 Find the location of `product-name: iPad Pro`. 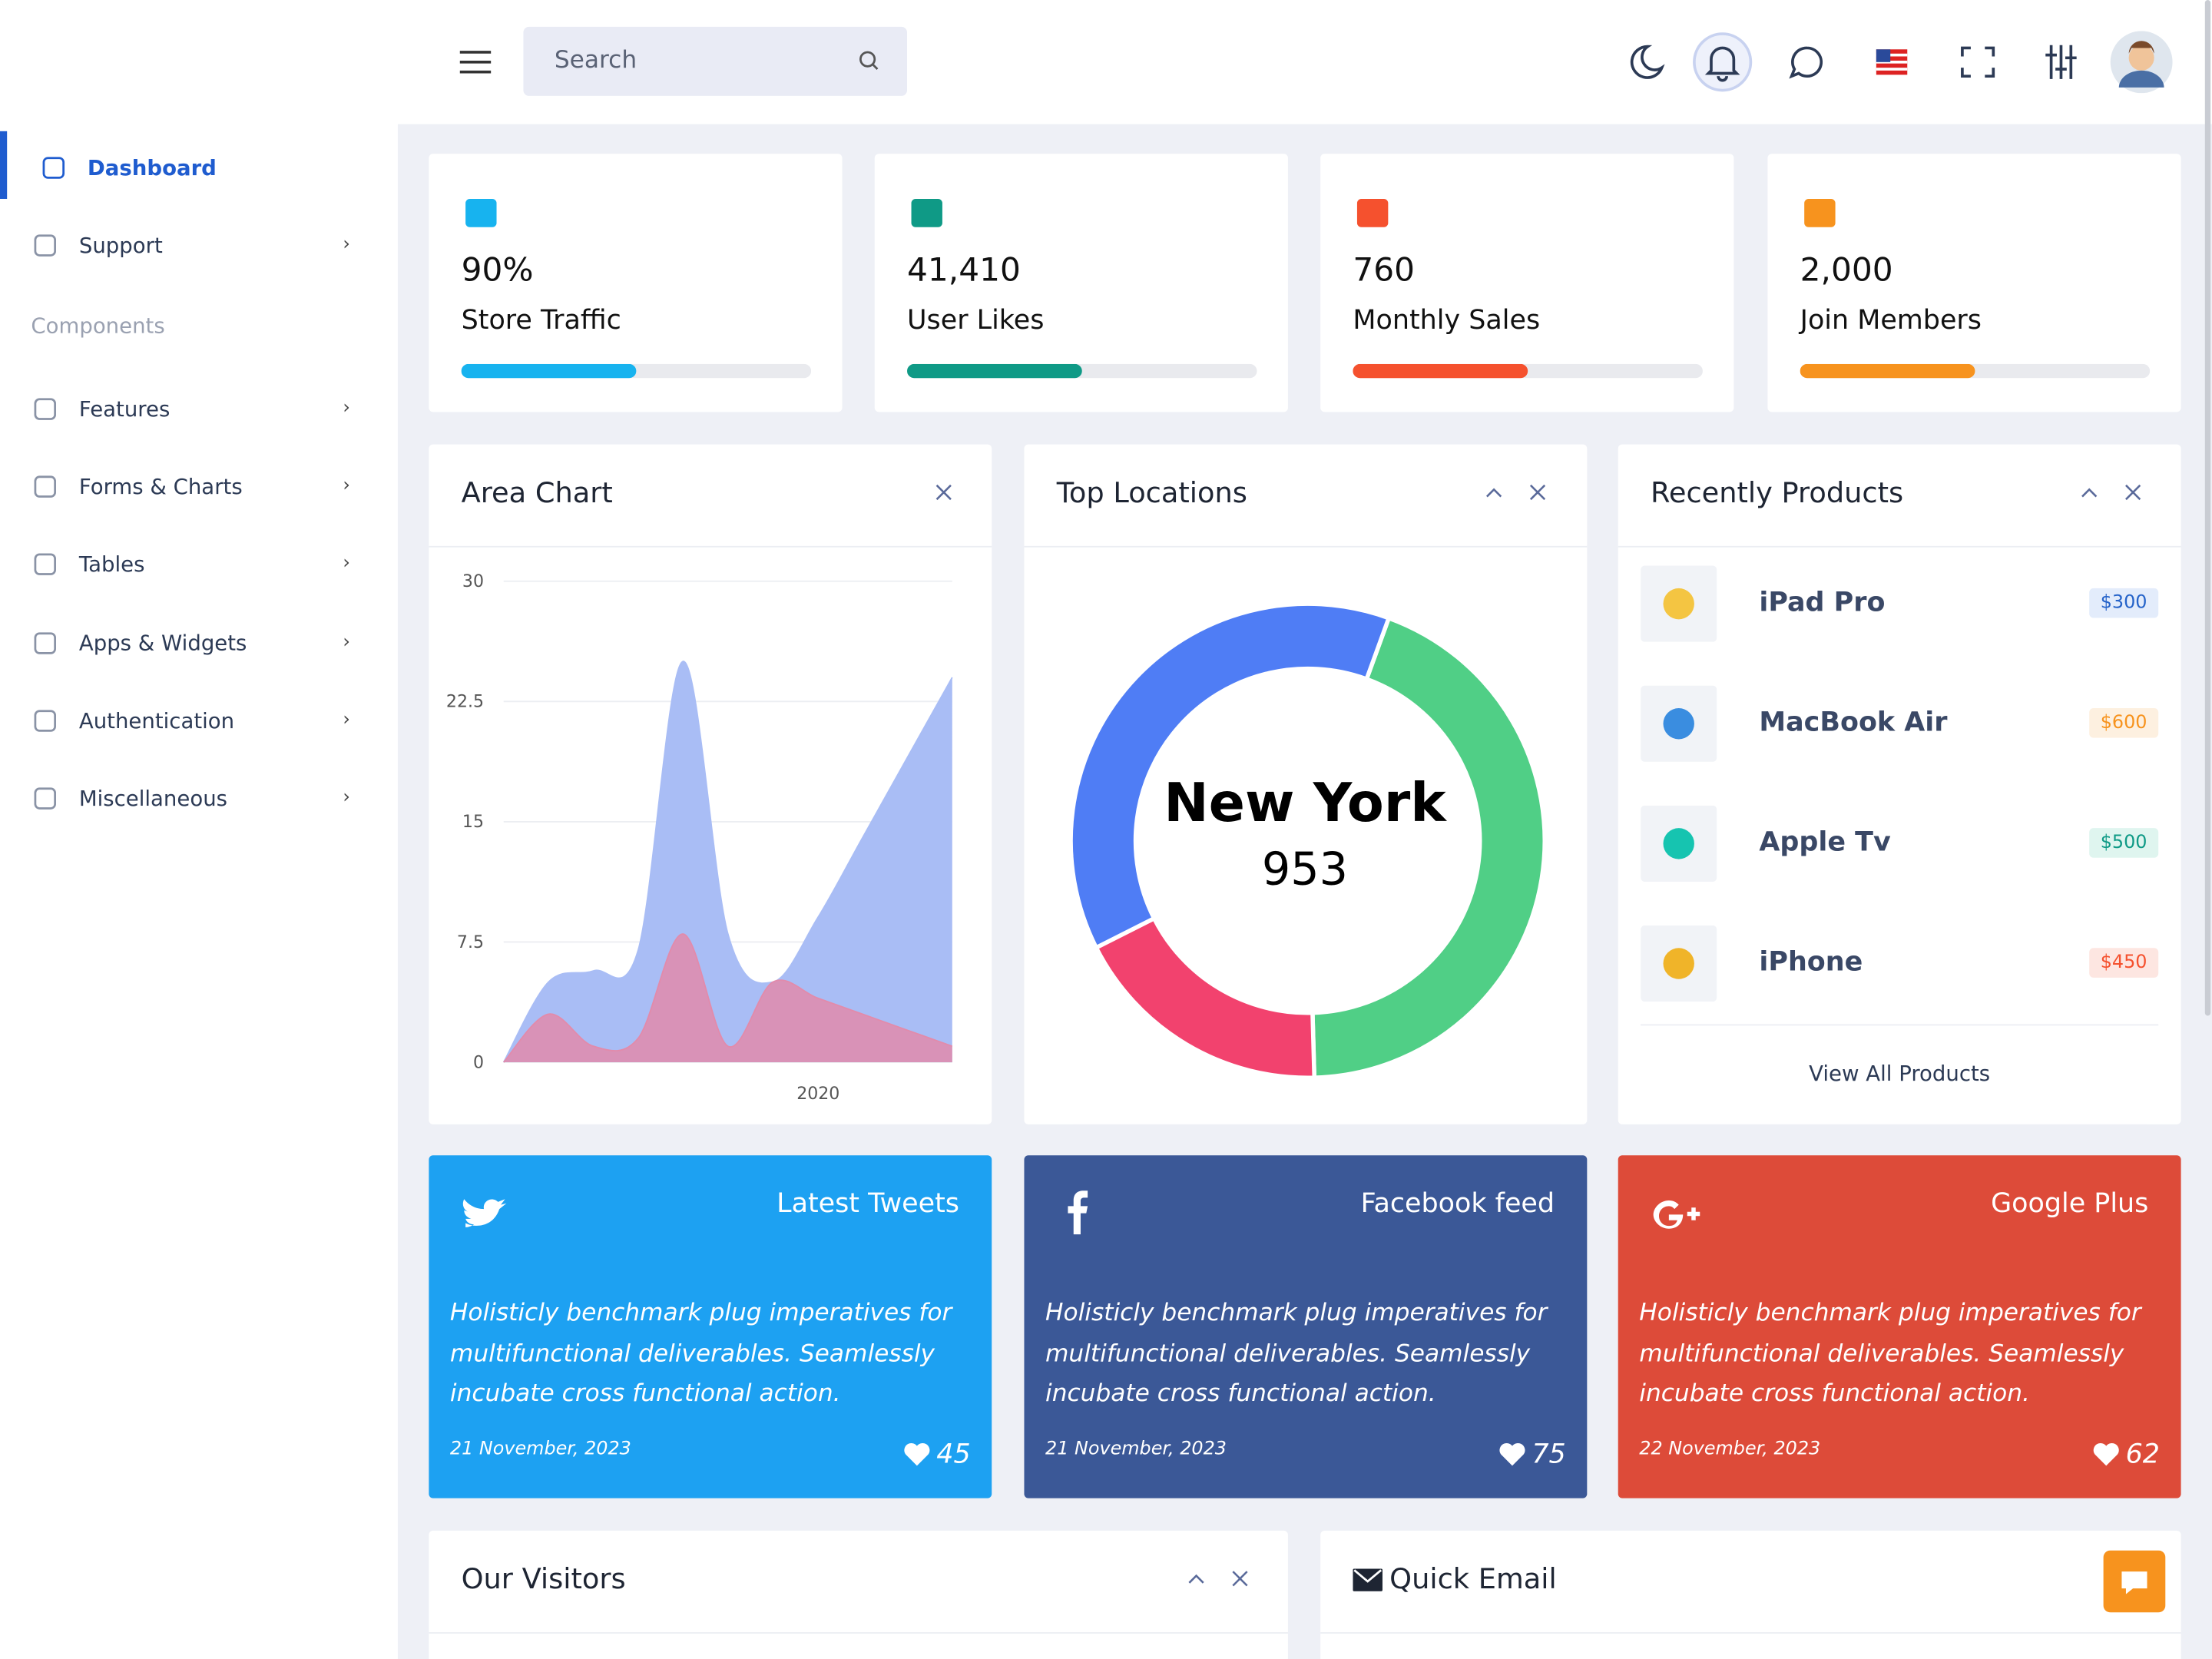

product-name: iPad Pro is located at coordinates (1823, 602).